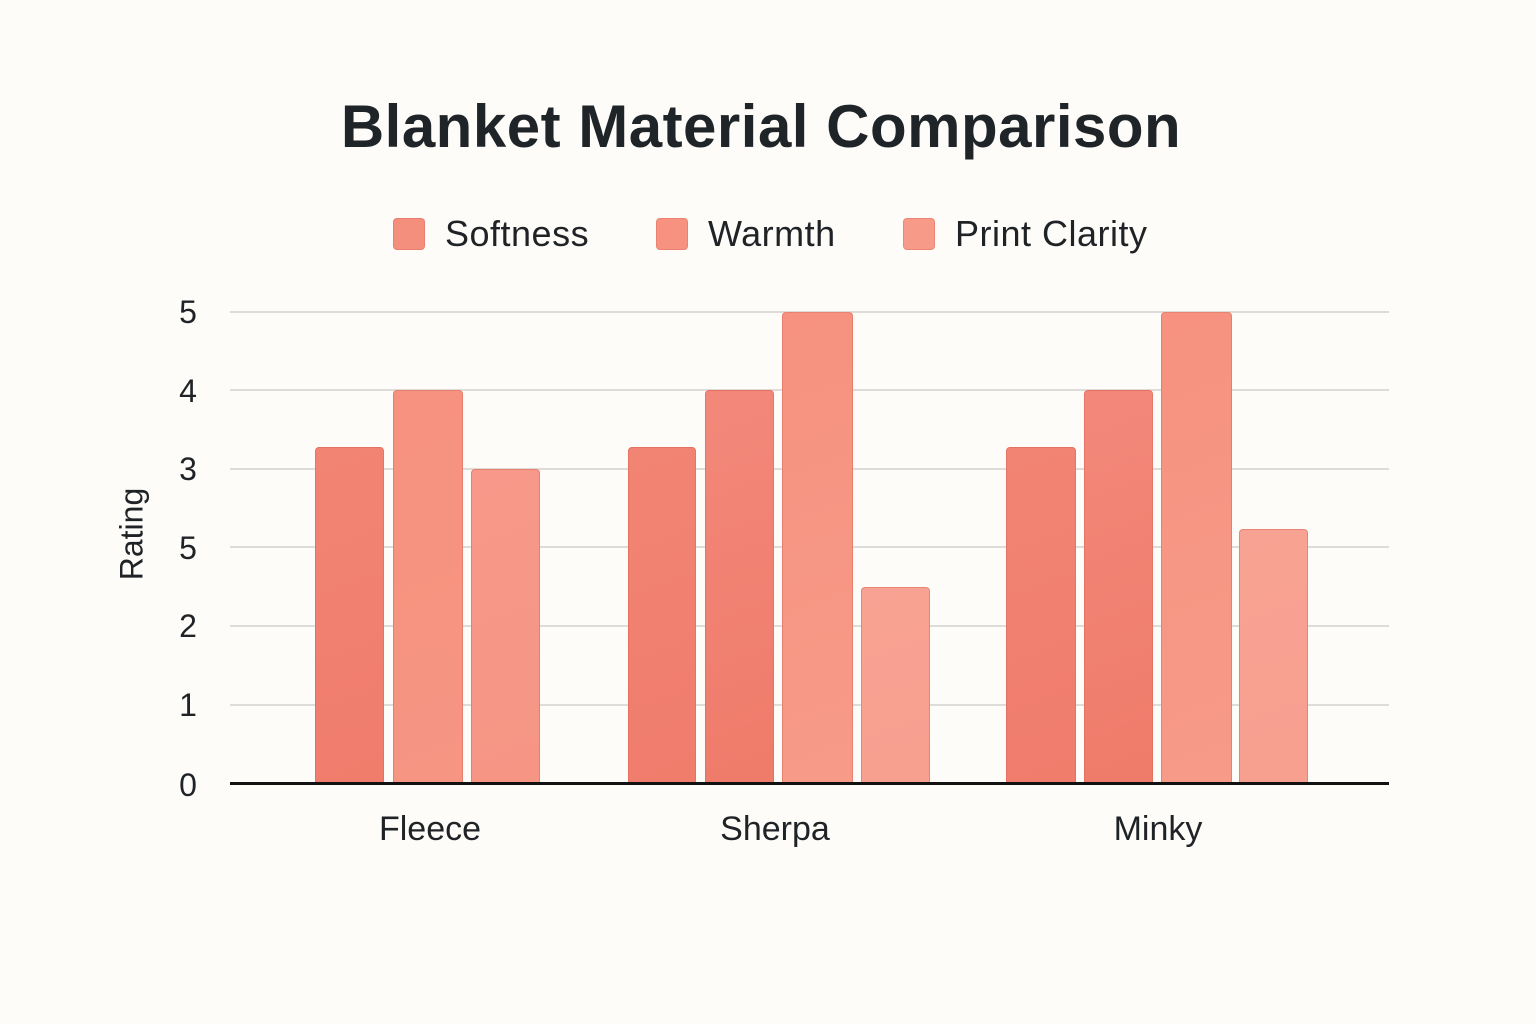 The image size is (1536, 1024). Describe the element at coordinates (430, 829) in the screenshot. I see `x-tick-label-fleece: Fleece` at that location.